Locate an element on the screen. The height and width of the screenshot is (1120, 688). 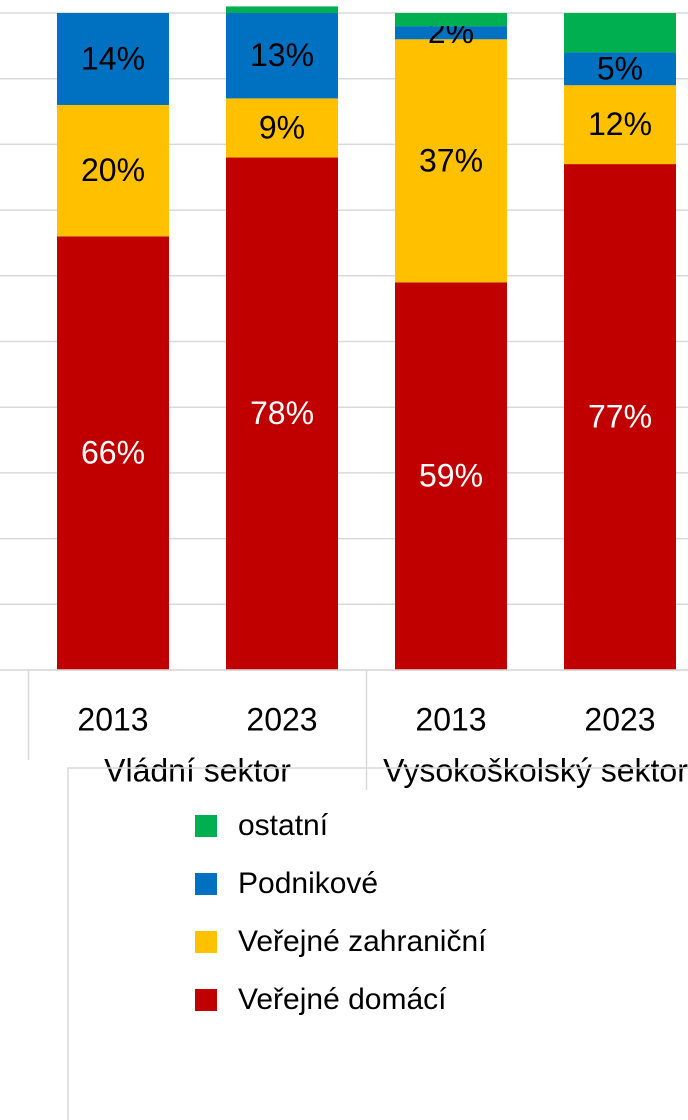
group-label: Vysokoškolský sektor is located at coordinates (535, 770).